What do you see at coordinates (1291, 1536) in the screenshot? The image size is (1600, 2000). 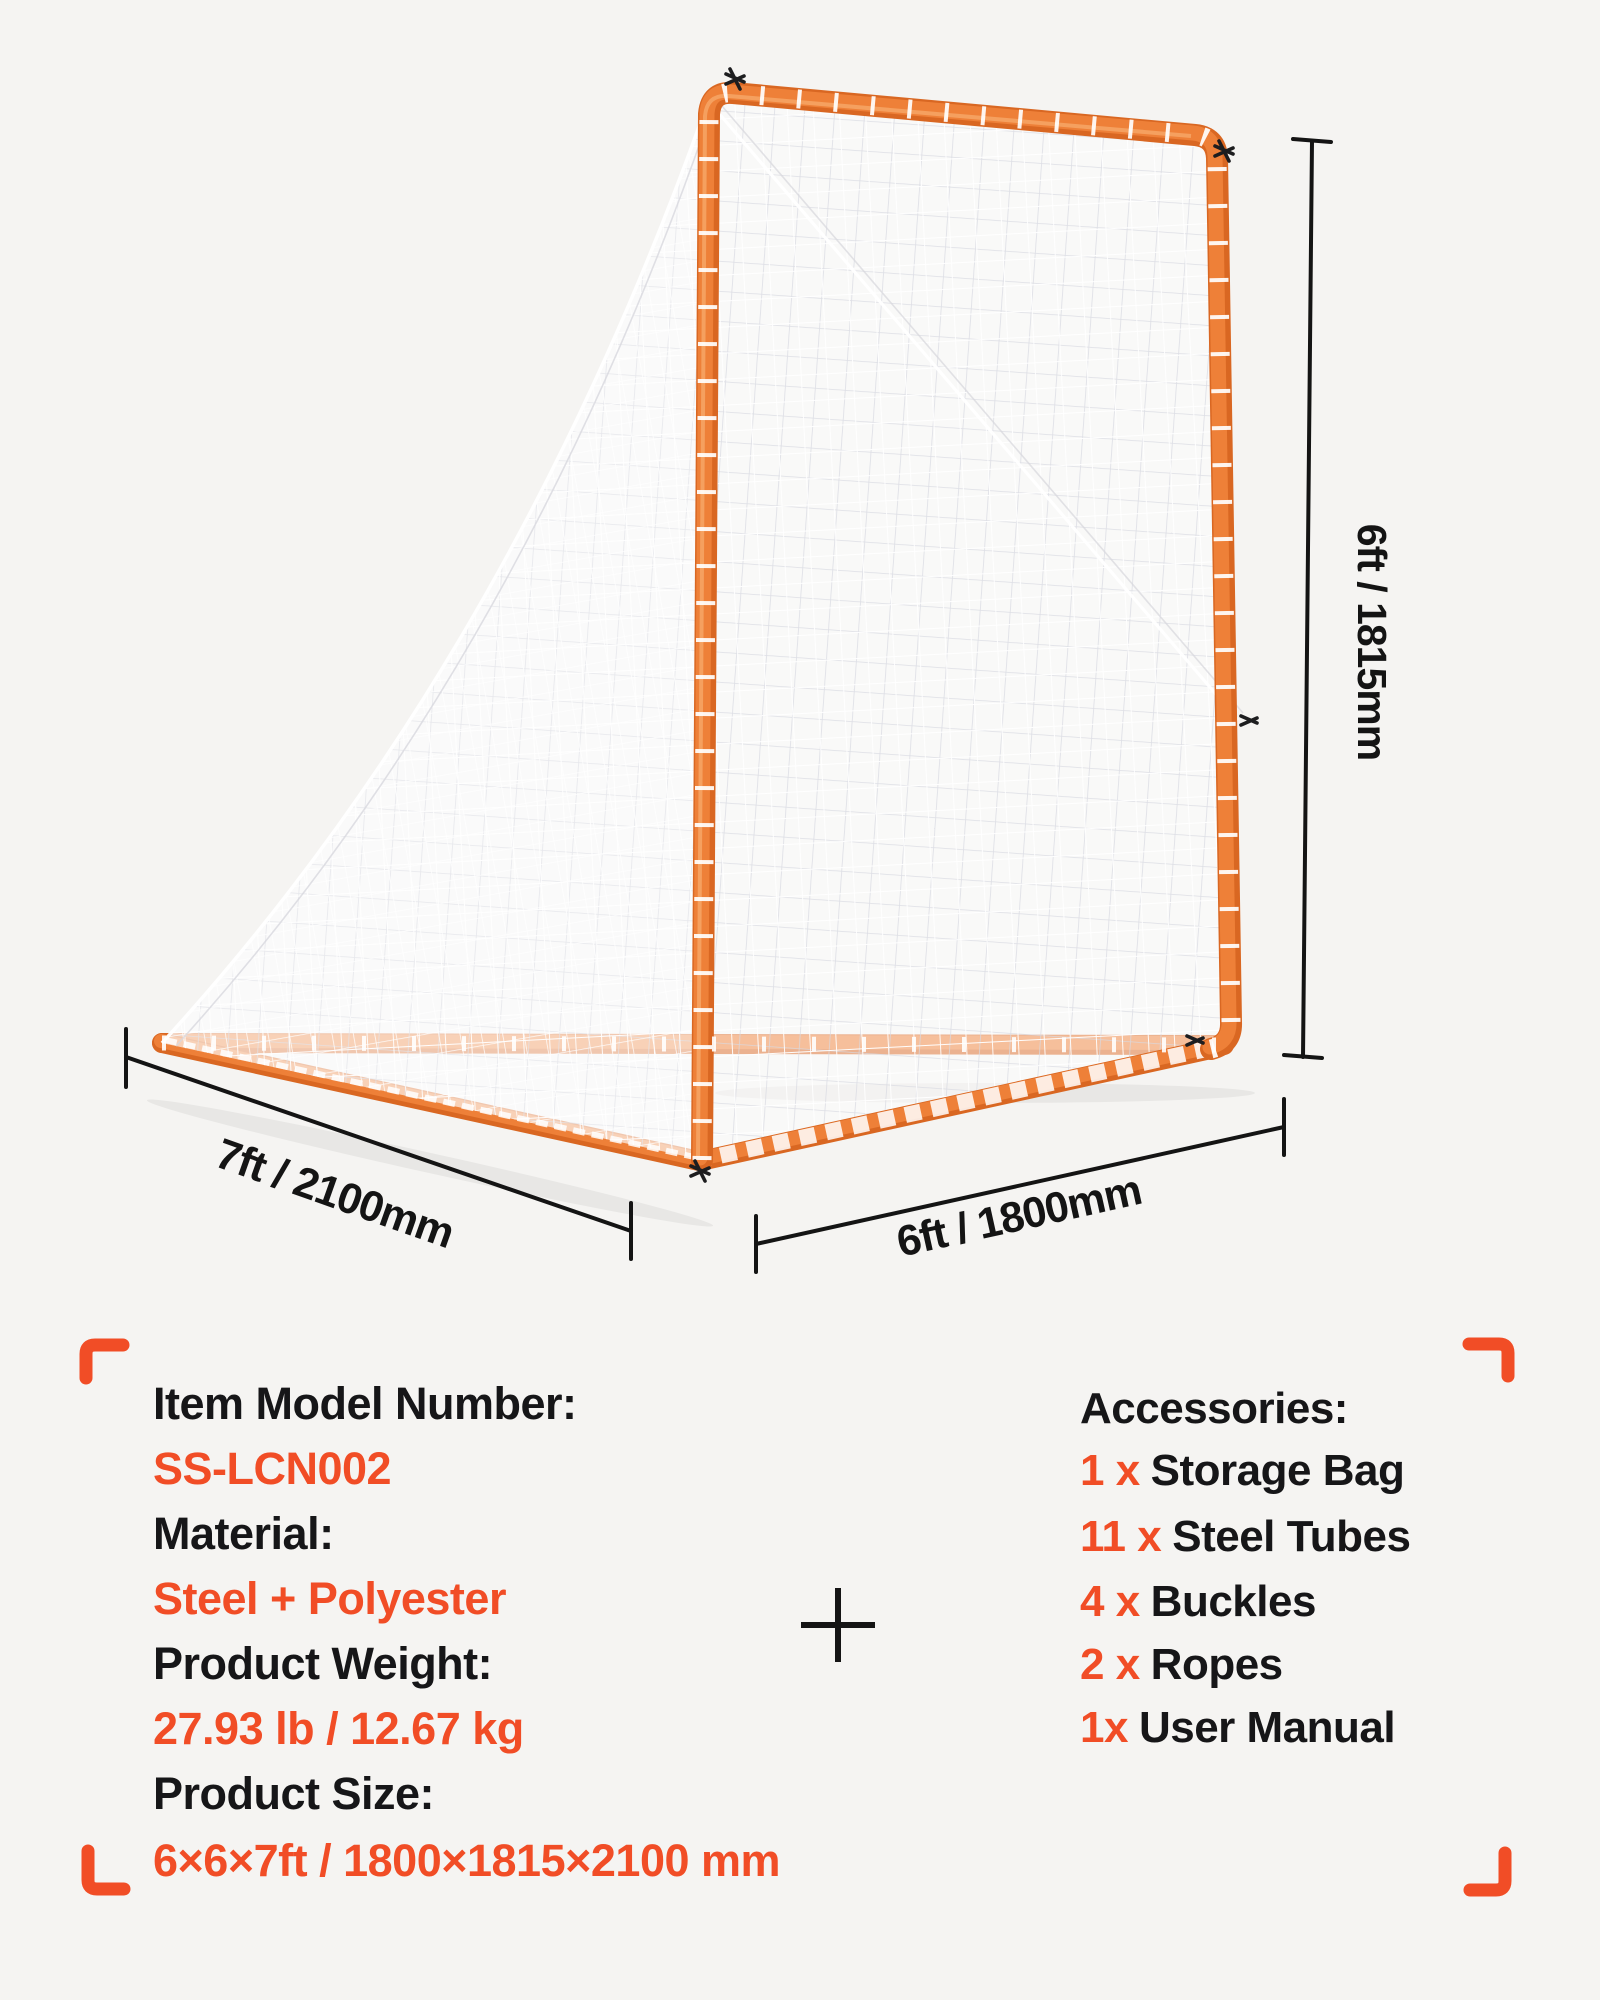 I see `accessory-label: Steel Tubes` at bounding box center [1291, 1536].